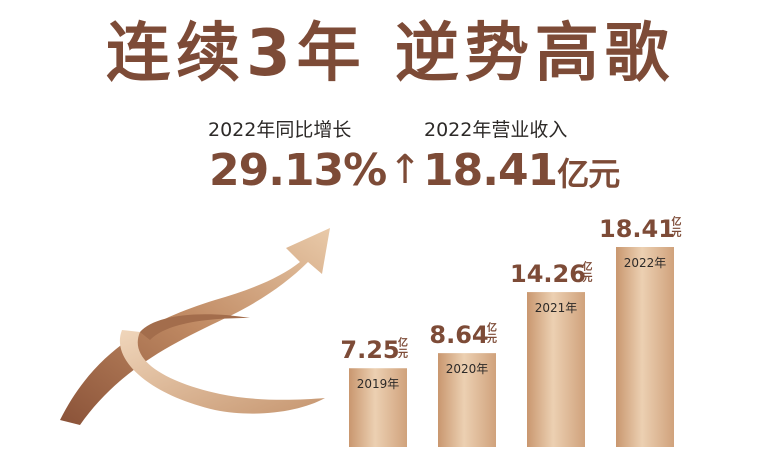  Describe the element at coordinates (467, 369) in the screenshot. I see `bar-category-label: 2020年` at that location.